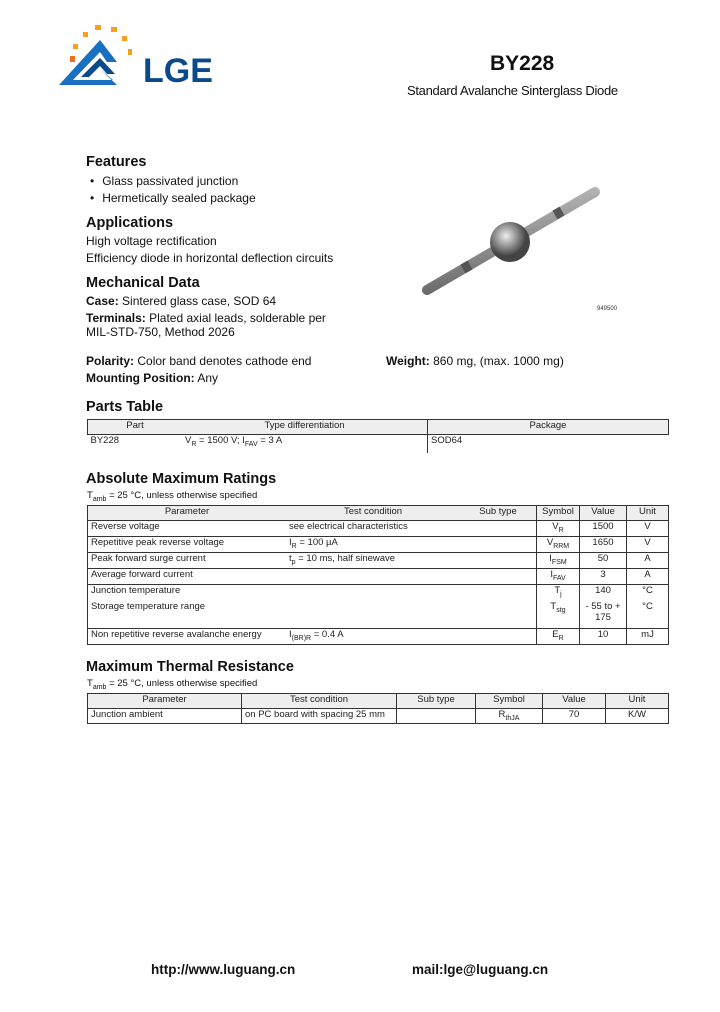 Image resolution: width=720 pixels, height=1012 pixels. Describe the element at coordinates (206, 378) in the screenshot. I see `mounting-value: Any` at that location.